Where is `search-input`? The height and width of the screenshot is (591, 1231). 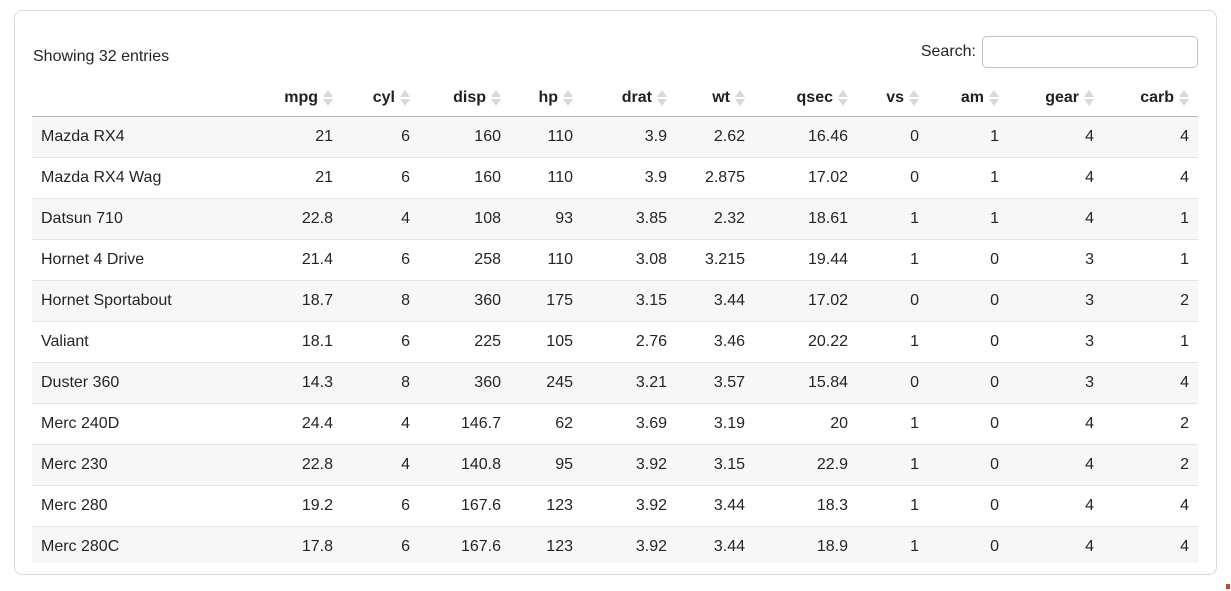 search-input is located at coordinates (1090, 52).